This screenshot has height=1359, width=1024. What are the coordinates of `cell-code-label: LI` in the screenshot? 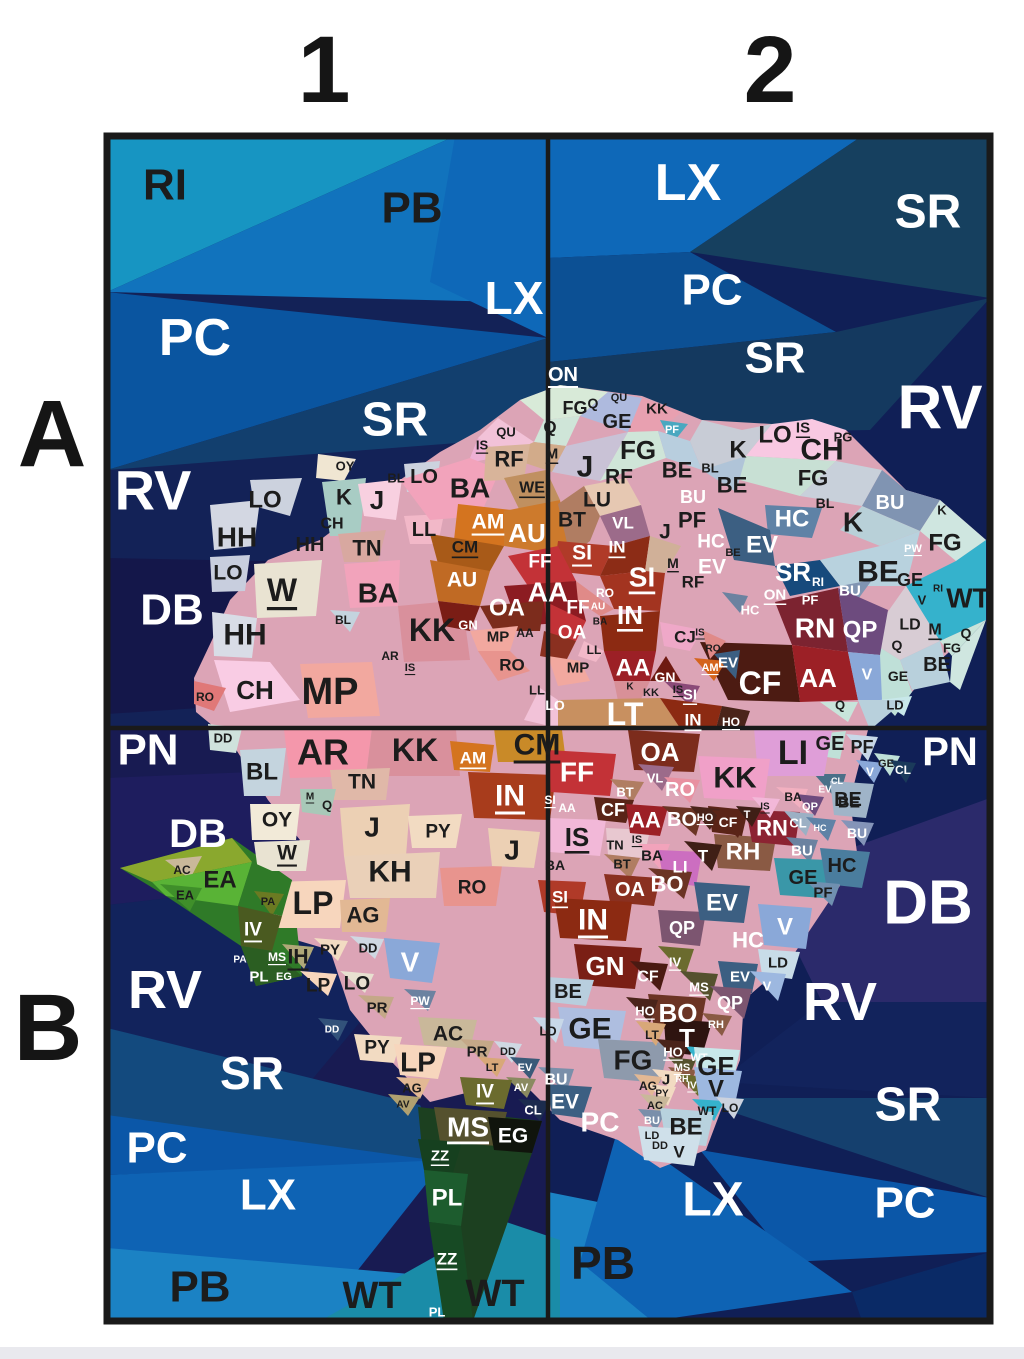 It's located at (793, 753).